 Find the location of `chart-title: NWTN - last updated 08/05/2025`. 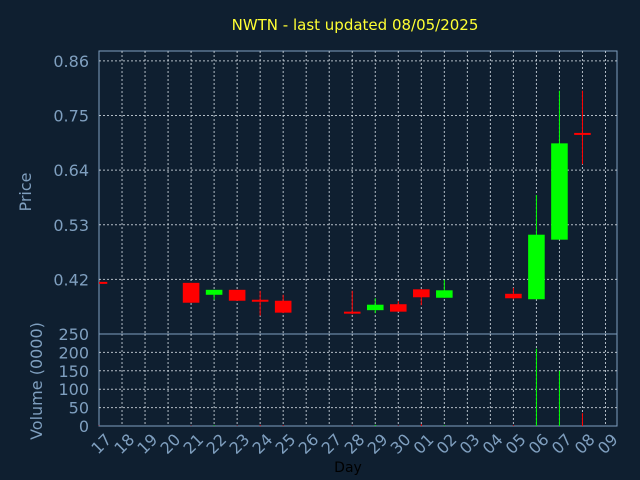

chart-title: NWTN - last updated 08/05/2025 is located at coordinates (355, 25).